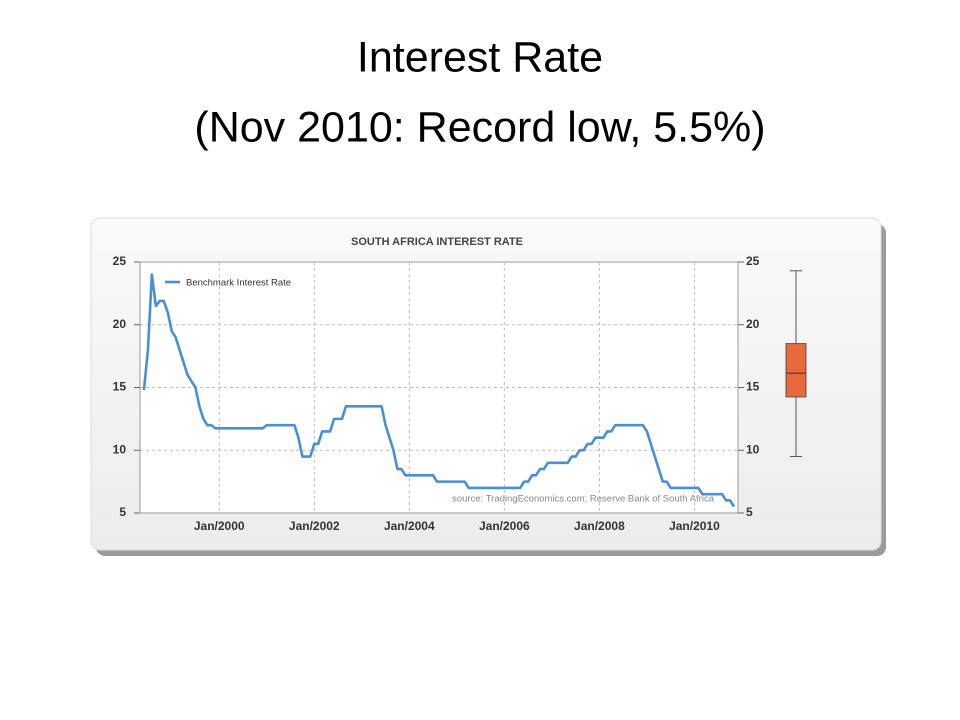  Describe the element at coordinates (409, 526) in the screenshot. I see `x-tick-label: Jan/2004` at that location.